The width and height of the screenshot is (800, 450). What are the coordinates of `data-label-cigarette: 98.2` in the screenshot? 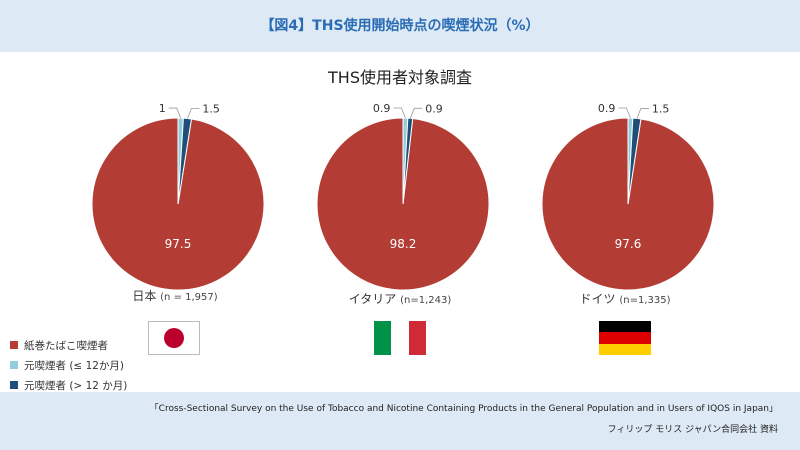 It's located at (403, 244).